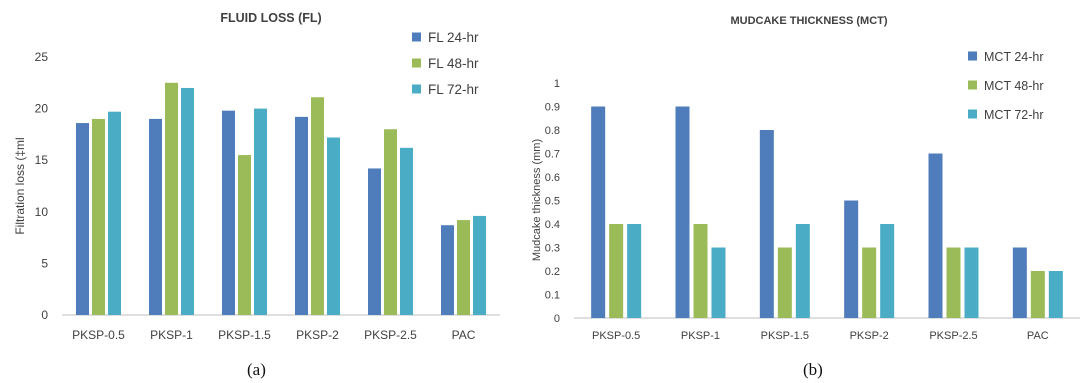 This screenshot has height=383, width=1081. Describe the element at coordinates (453, 63) in the screenshot. I see `legend-label: FL 48-hr` at that location.